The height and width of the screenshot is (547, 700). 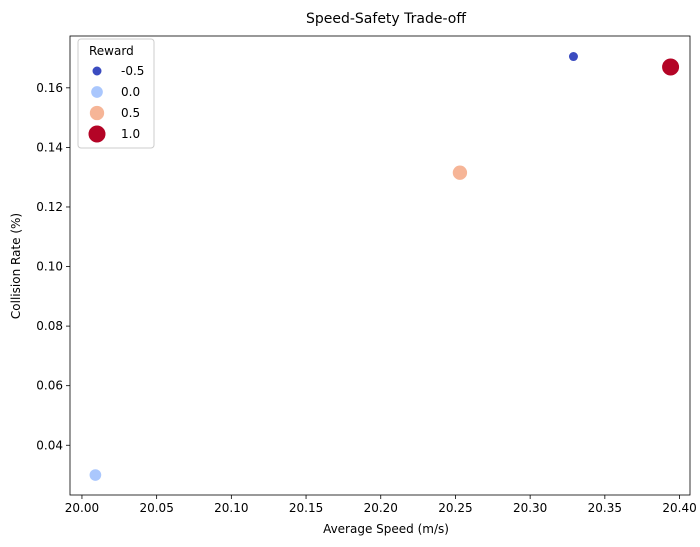 What do you see at coordinates (49, 326) in the screenshot?
I see `y-tick-label: 0.08` at bounding box center [49, 326].